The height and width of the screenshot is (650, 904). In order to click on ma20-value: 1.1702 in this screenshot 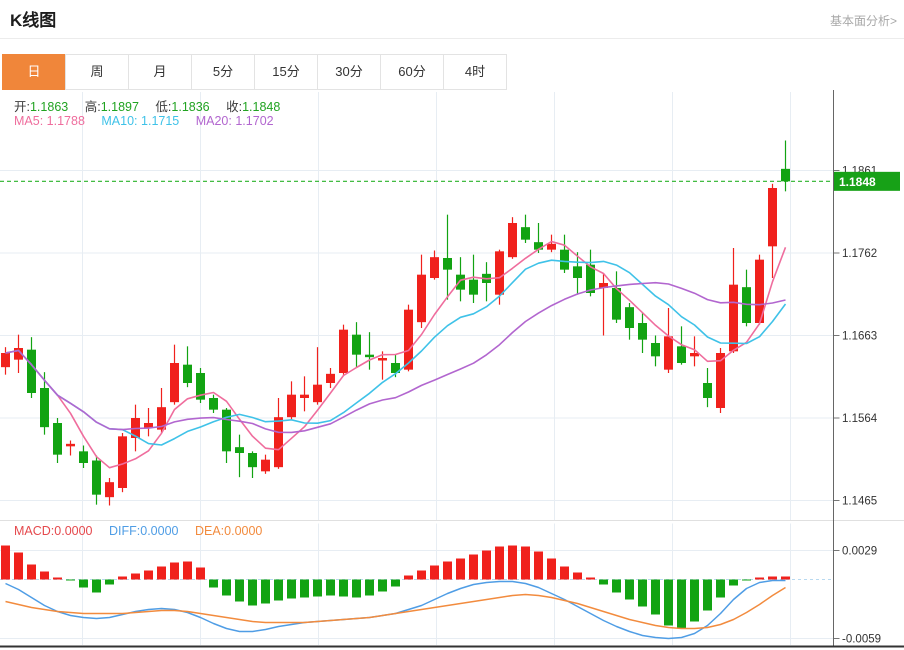, I will do `click(254, 121)`.